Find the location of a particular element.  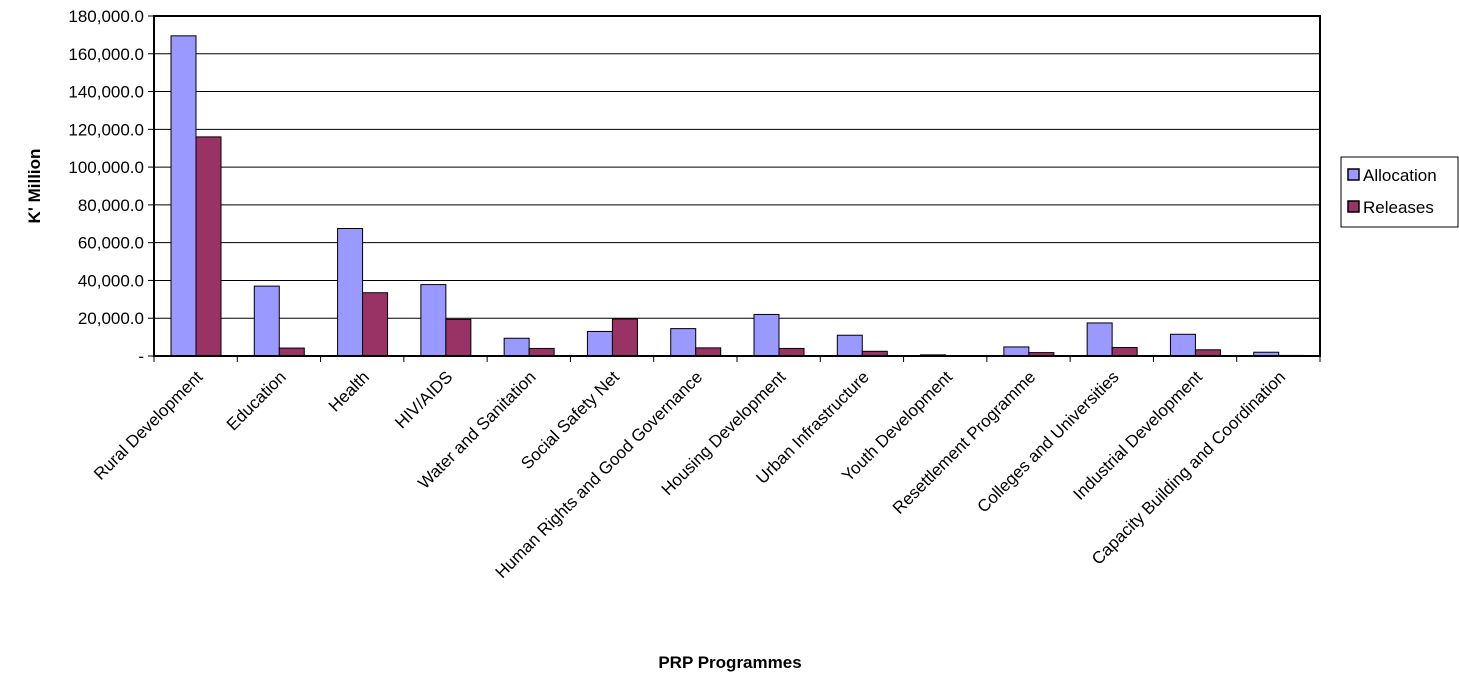

legend: Allocation Releases is located at coordinates (1399, 192).